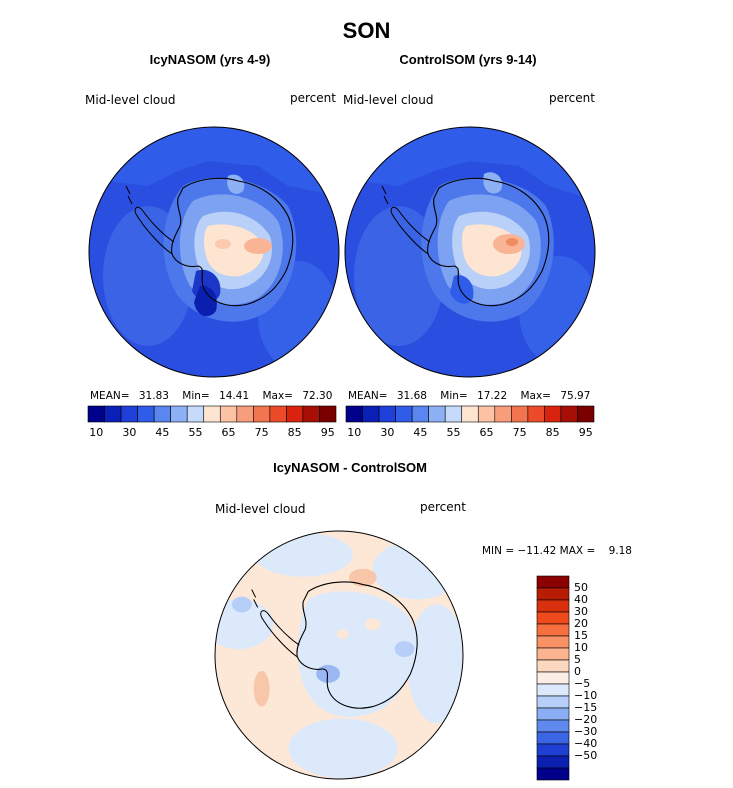  What do you see at coordinates (468, 59) in the screenshot?
I see `panel-title-control: ControlSOM (yrs 9-14)` at bounding box center [468, 59].